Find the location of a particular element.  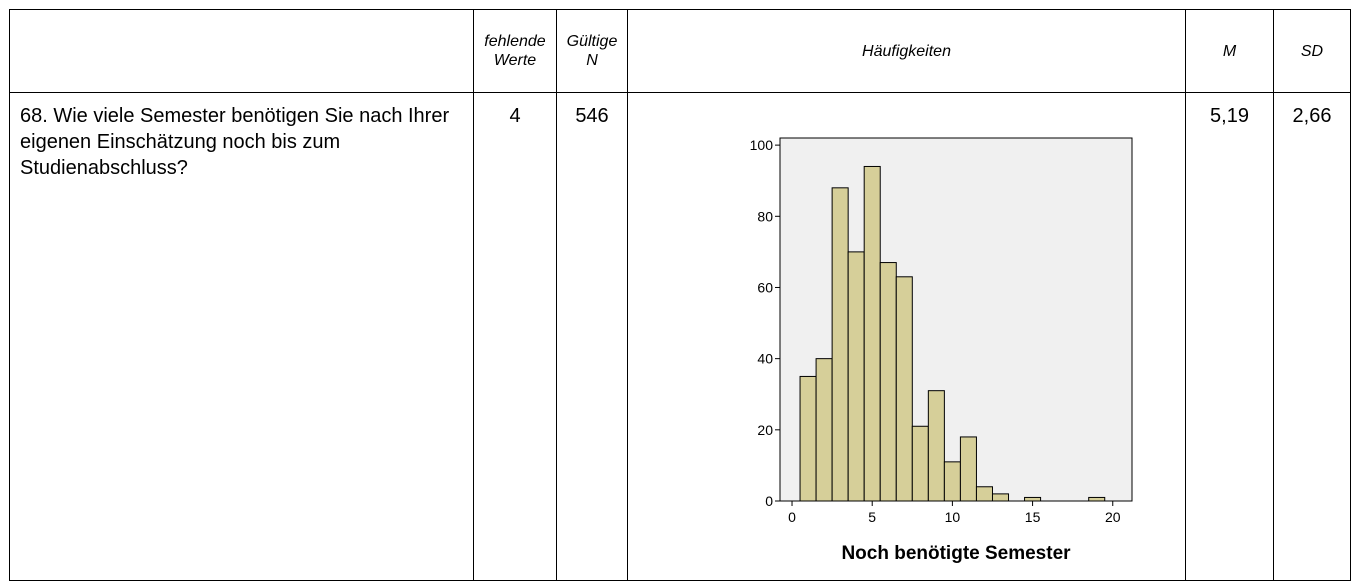

x-tick-label: 5 is located at coordinates (872, 517).